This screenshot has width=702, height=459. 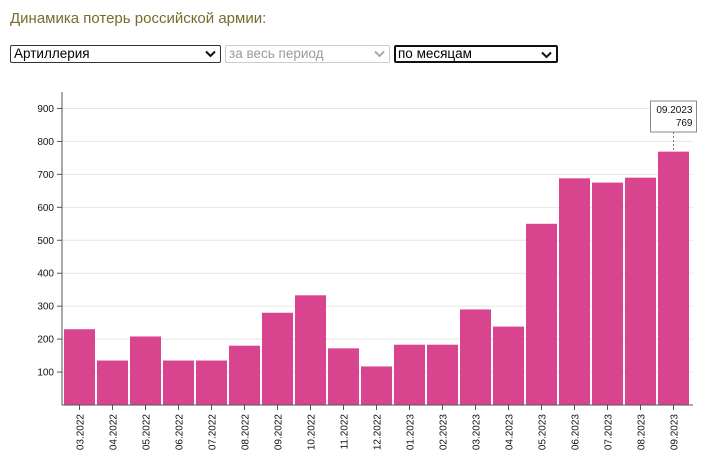 What do you see at coordinates (45, 274) in the screenshot?
I see `y-tick-label: 400` at bounding box center [45, 274].